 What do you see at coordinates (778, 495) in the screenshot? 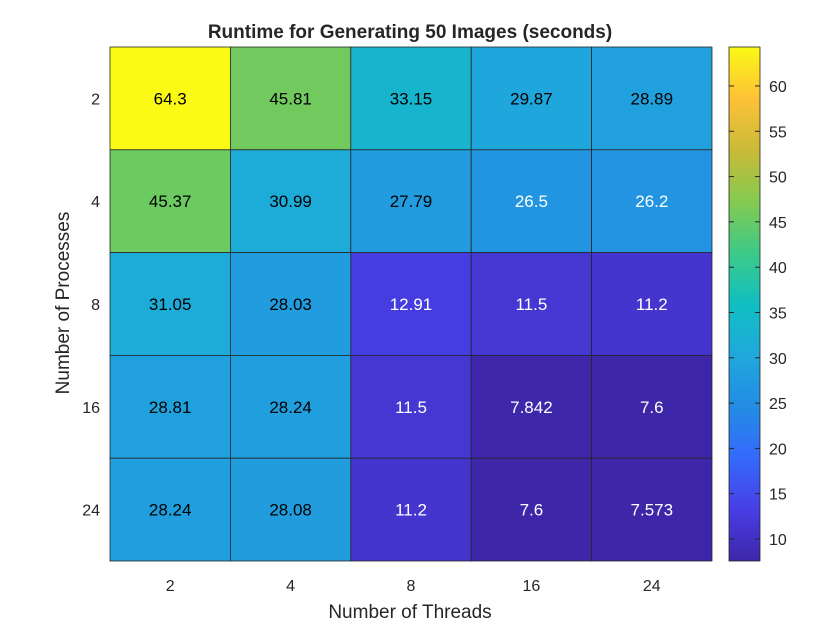
I see `colorbar-tick-label: 15` at bounding box center [778, 495].